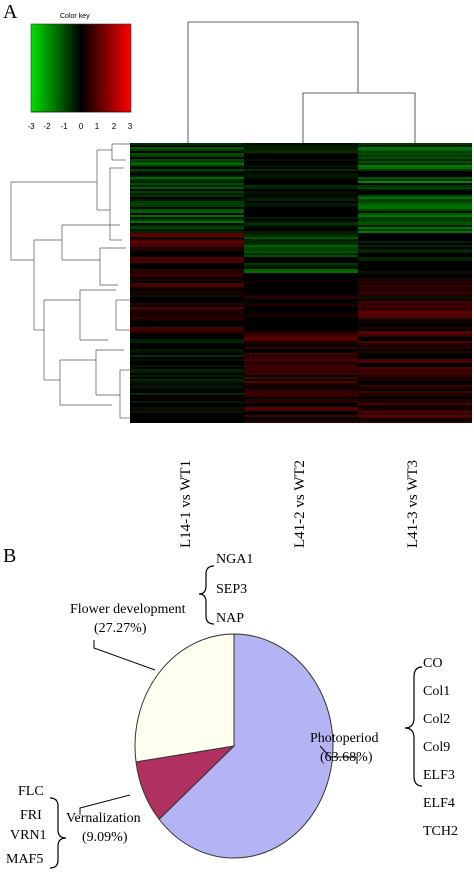 This screenshot has height=872, width=474. What do you see at coordinates (130, 126) in the screenshot?
I see `color-key-tick: 3` at bounding box center [130, 126].